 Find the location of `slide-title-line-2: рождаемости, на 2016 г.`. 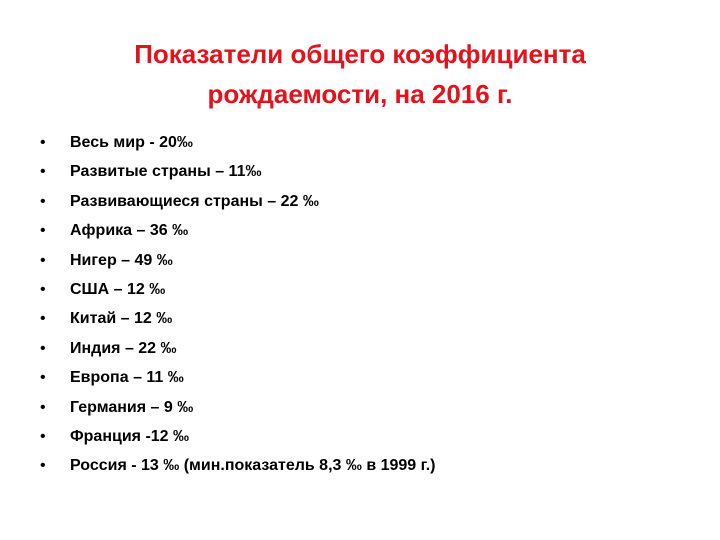

slide-title-line-2: рождаемости, на 2016 г. is located at coordinates (360, 94).